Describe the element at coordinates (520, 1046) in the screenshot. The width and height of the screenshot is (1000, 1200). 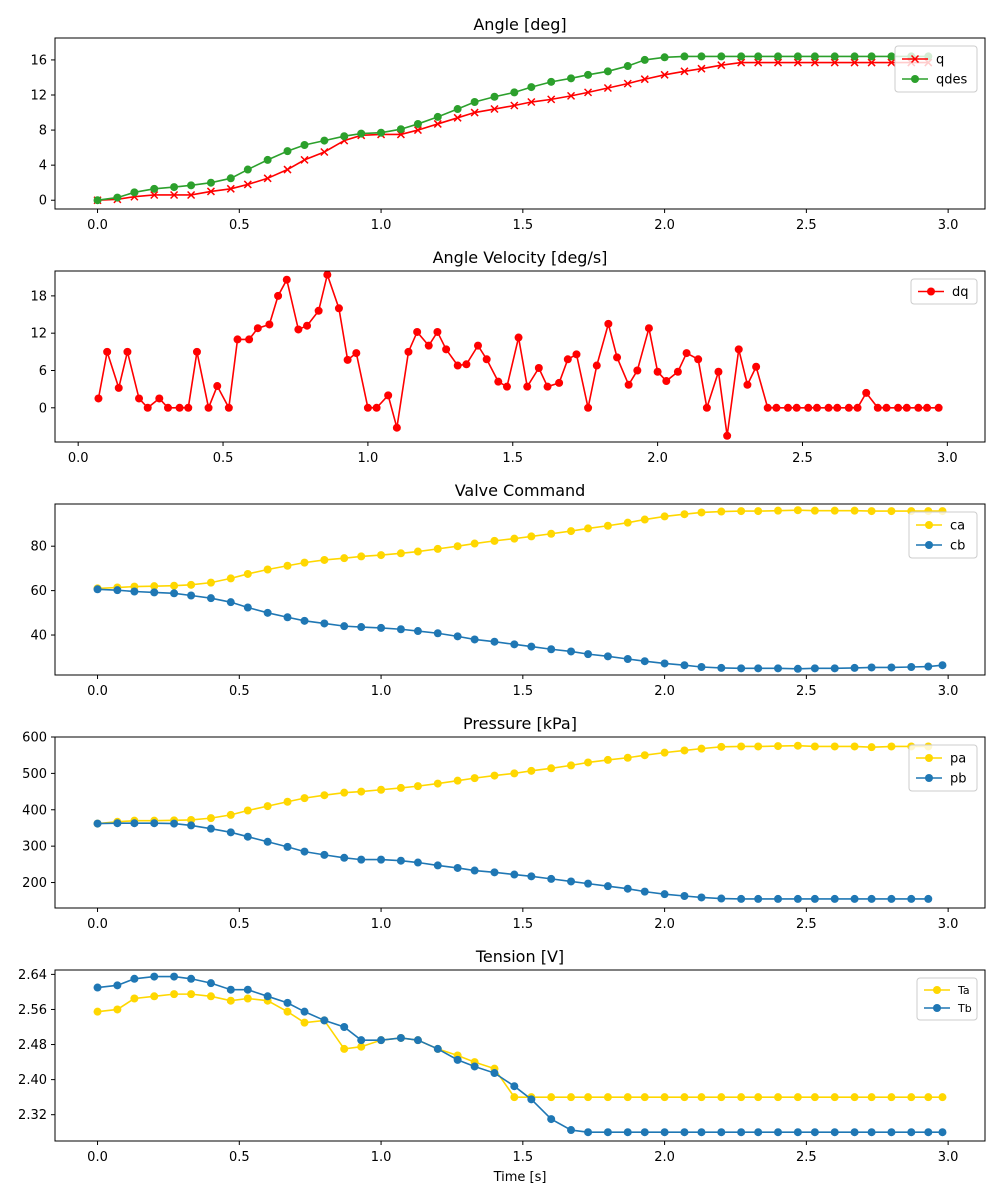
I see `series-Ta` at that location.